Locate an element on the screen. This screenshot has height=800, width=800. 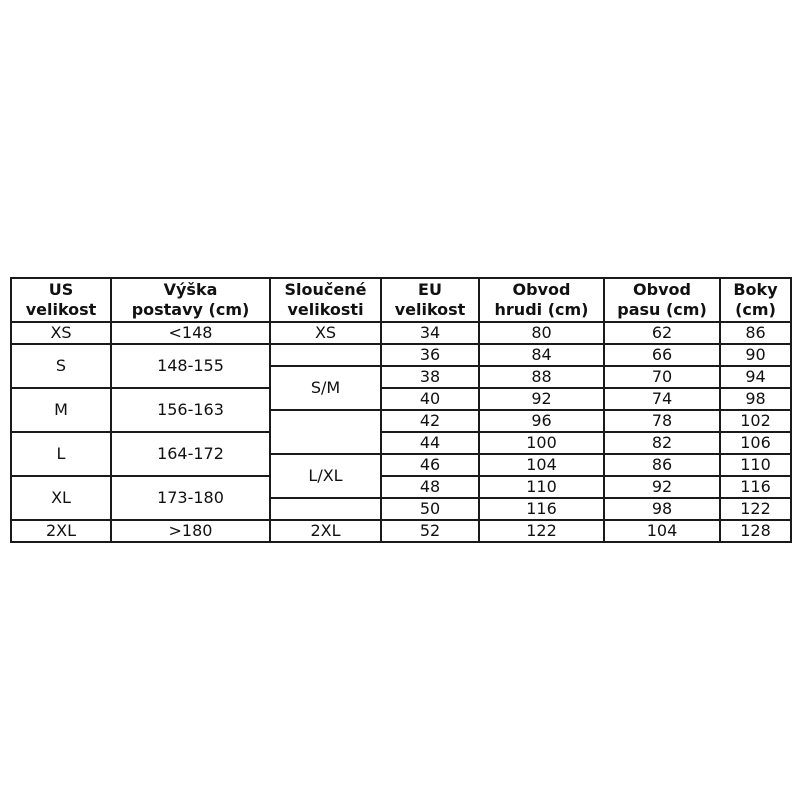
cell-chest: 88 is located at coordinates (541, 377).